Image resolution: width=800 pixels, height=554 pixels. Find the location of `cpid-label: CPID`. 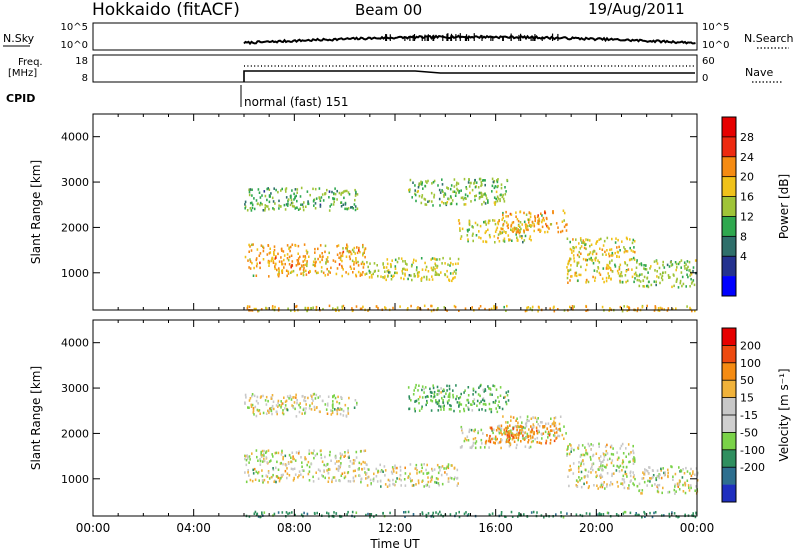

cpid-label: CPID is located at coordinates (20, 98).